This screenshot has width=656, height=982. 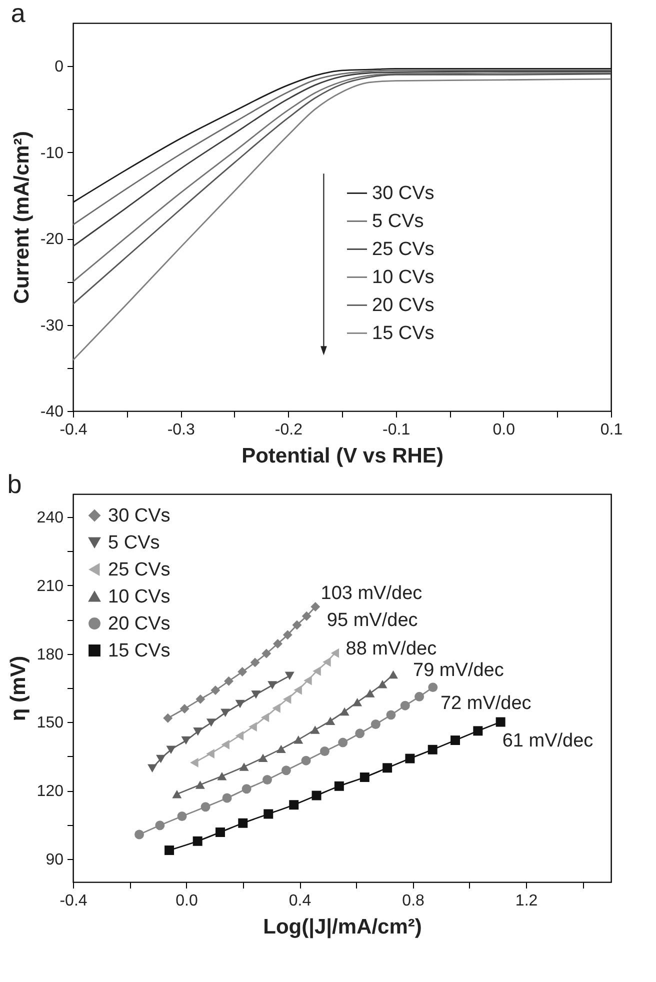 What do you see at coordinates (342, 927) in the screenshot?
I see `x-axis-title: Log(|J|/mA/cm²)` at bounding box center [342, 927].